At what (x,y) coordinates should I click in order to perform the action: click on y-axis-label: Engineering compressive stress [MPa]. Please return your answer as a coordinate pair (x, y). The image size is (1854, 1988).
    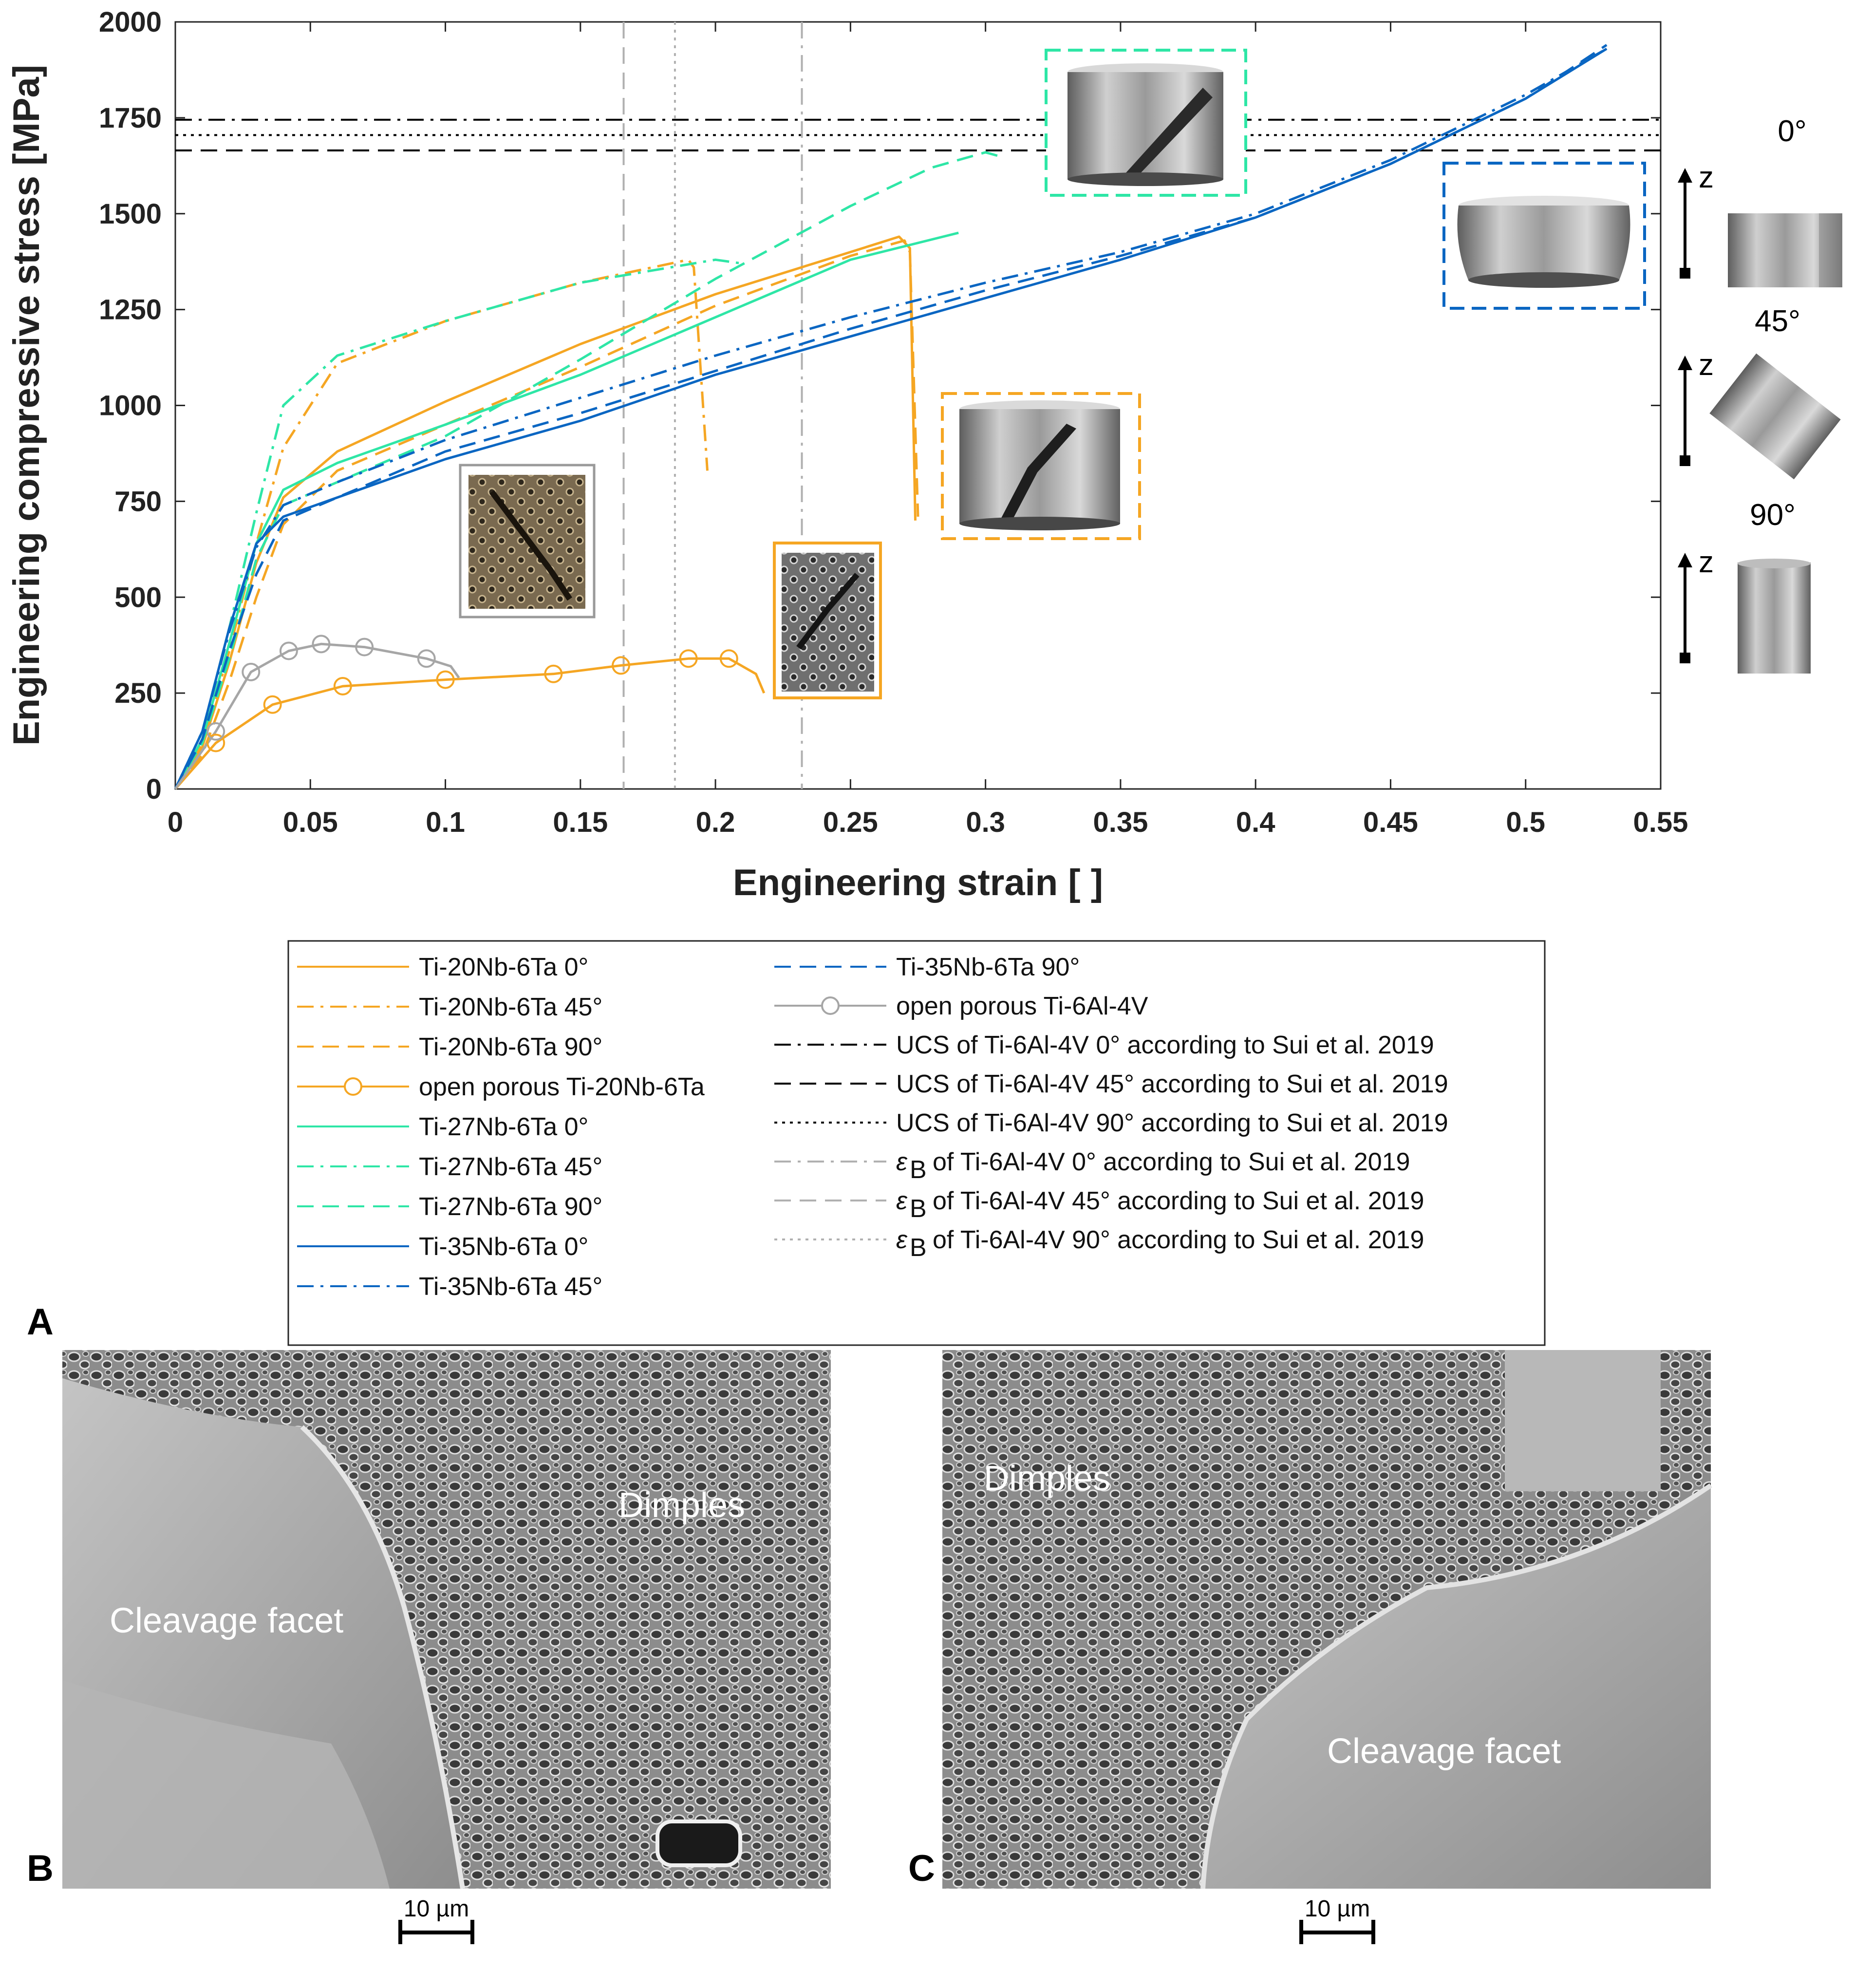
    Looking at the image, I should click on (26, 405).